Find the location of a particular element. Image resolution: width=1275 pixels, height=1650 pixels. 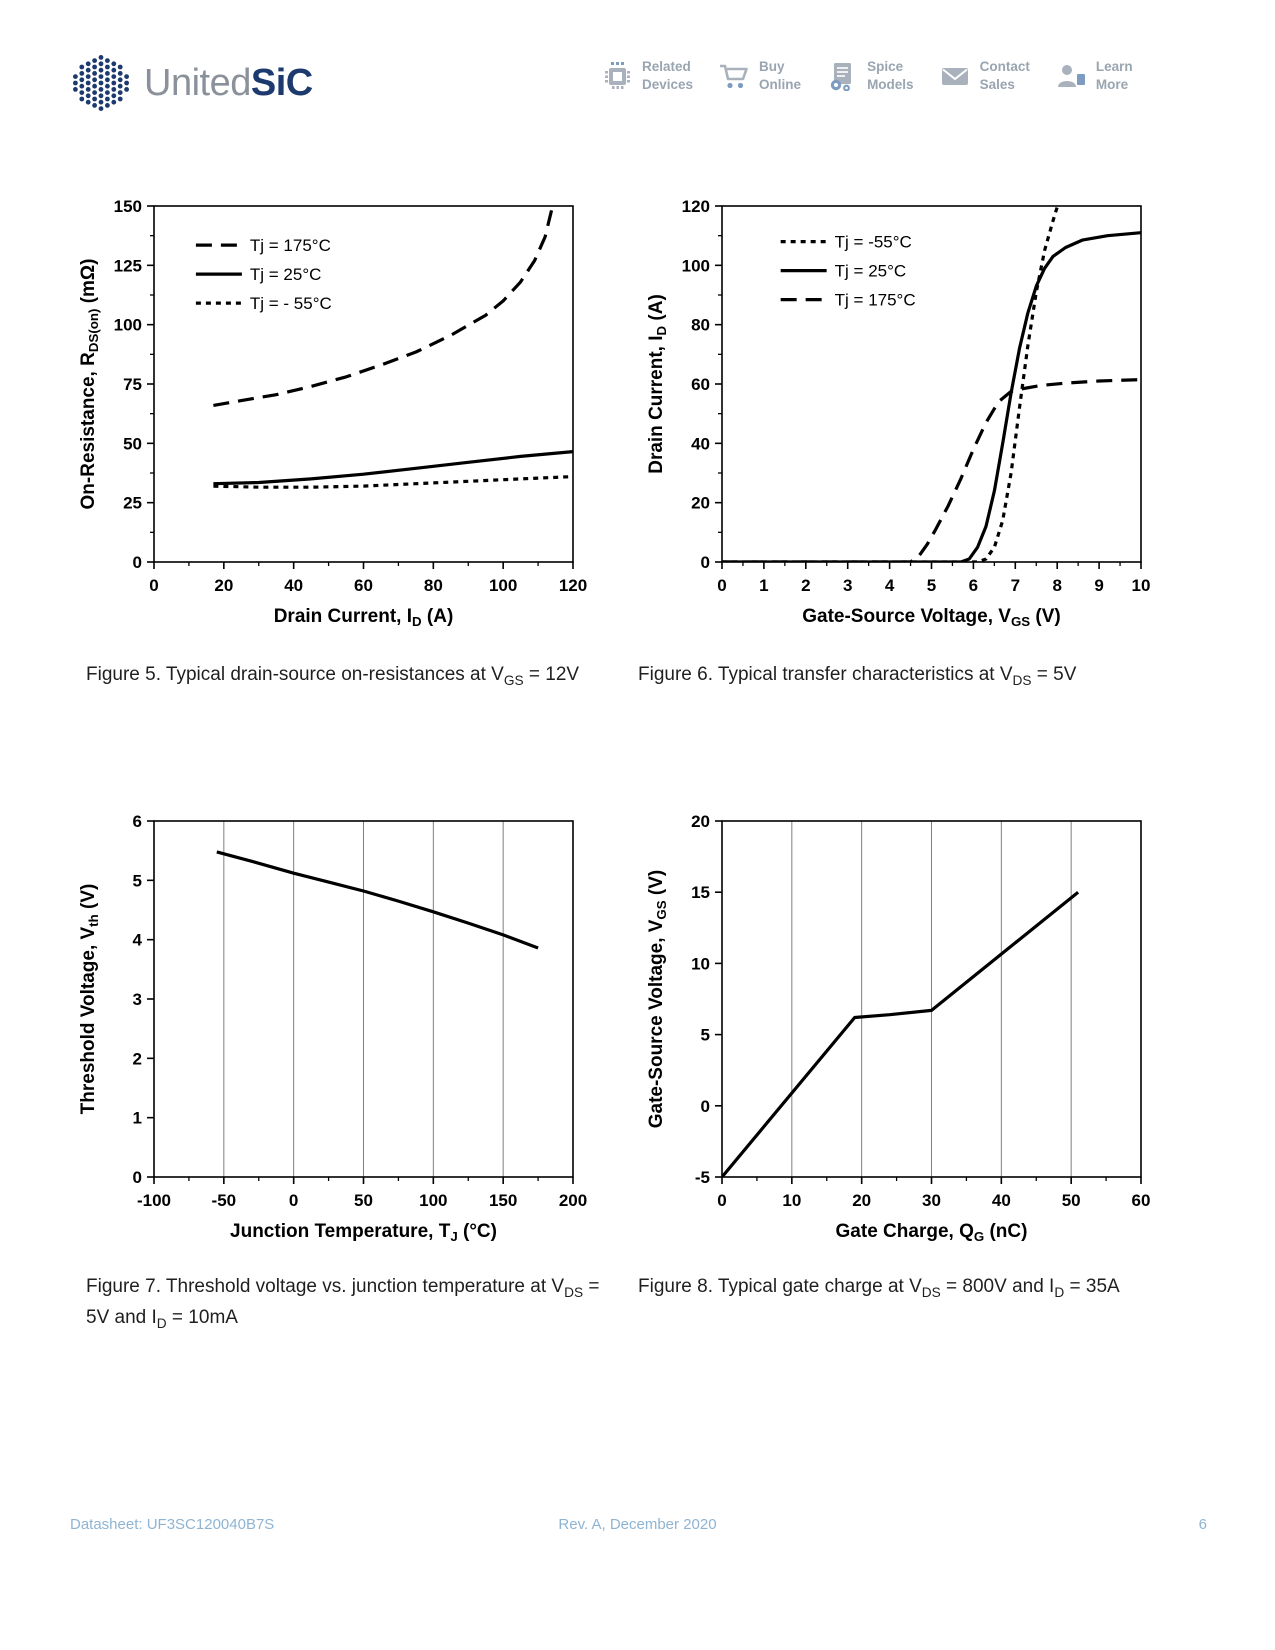

nav-label: Contact Sales is located at coordinates (1005, 75).